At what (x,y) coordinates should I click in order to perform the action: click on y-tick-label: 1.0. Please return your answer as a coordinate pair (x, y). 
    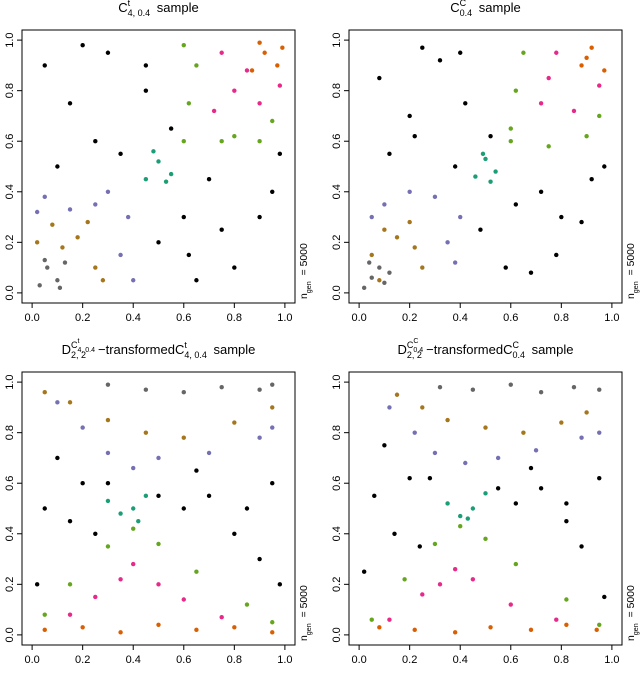
    Looking at the image, I should click on (10, 39).